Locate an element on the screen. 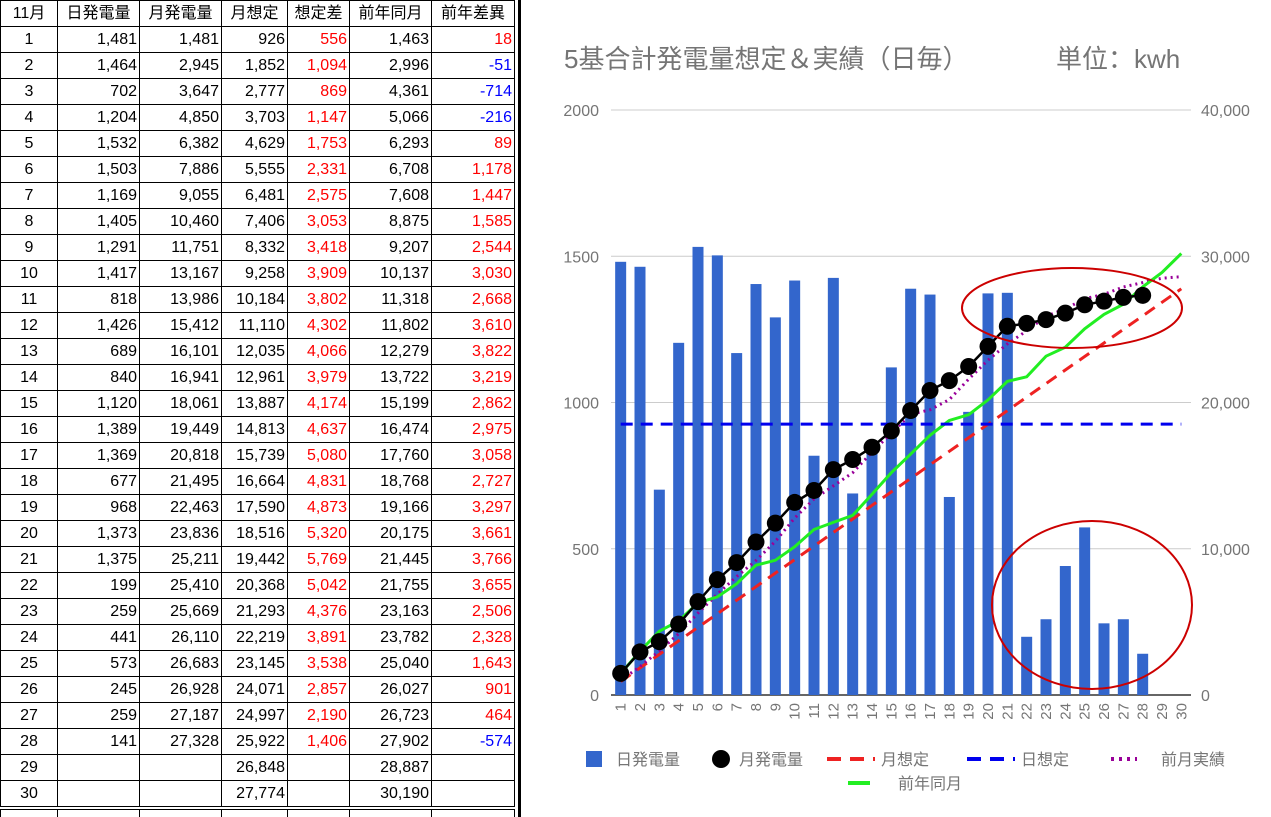 This screenshot has width=1271, height=817. table-cell-monthly-generation: 16,941 is located at coordinates (180, 377).